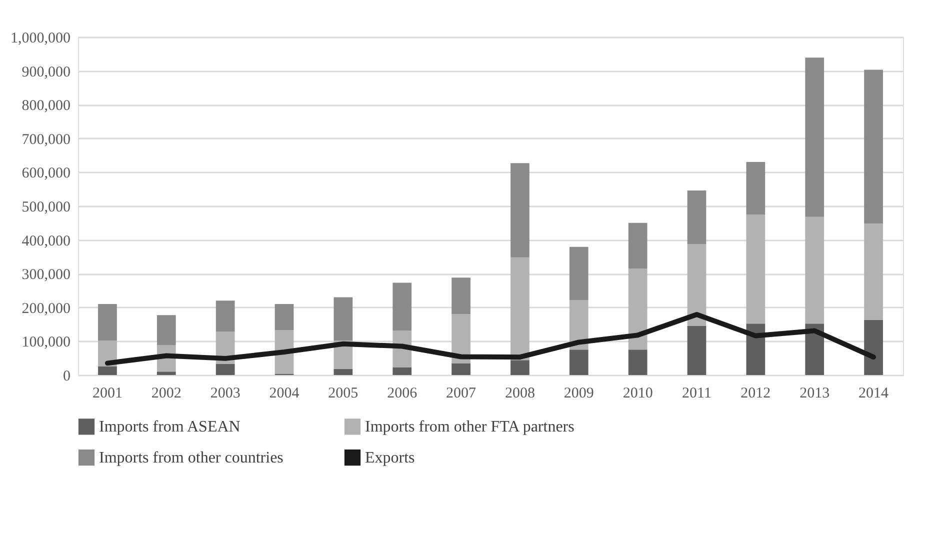 This screenshot has width=941, height=533. I want to click on y-tick-label: 200,000, so click(46, 308).